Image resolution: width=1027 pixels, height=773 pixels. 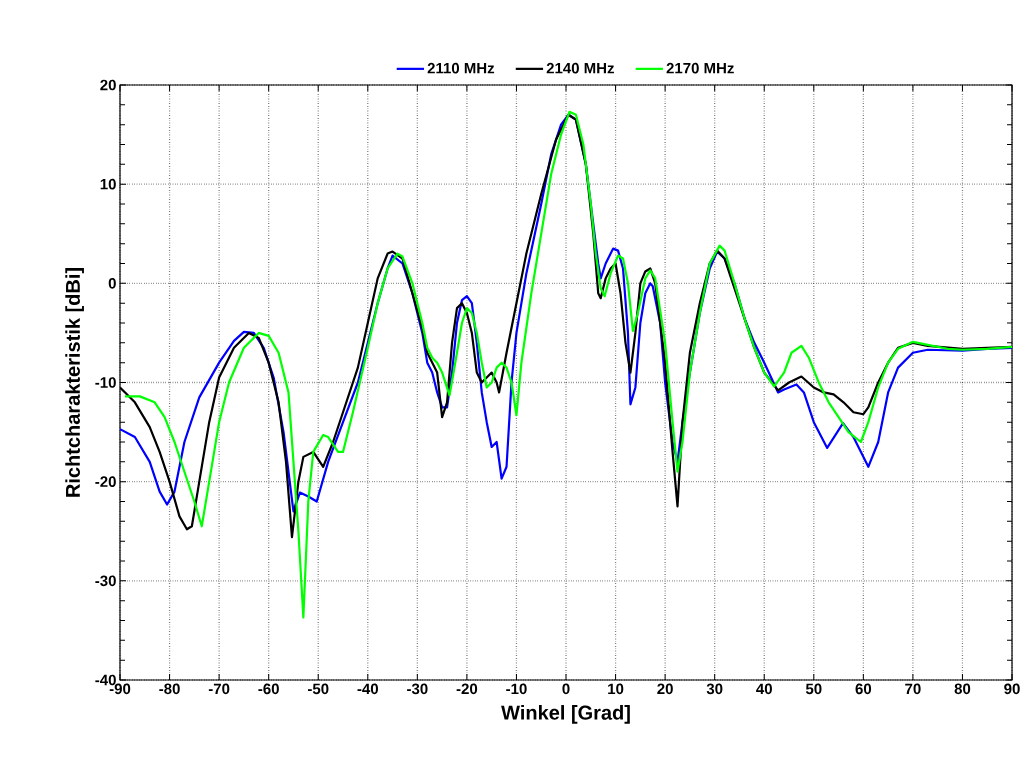 What do you see at coordinates (108, 85) in the screenshot?
I see `y-tick-label: 20` at bounding box center [108, 85].